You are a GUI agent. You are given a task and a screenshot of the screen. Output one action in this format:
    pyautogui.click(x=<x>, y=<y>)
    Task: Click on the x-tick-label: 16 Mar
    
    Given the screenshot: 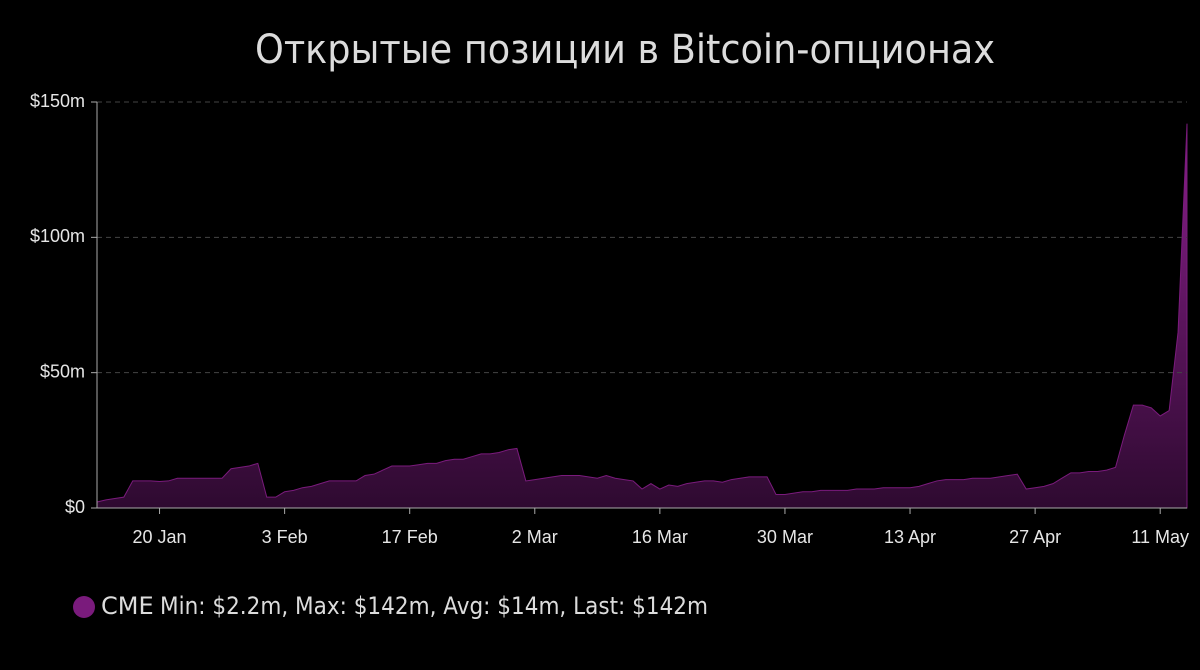 What is the action you would take?
    pyautogui.click(x=660, y=537)
    